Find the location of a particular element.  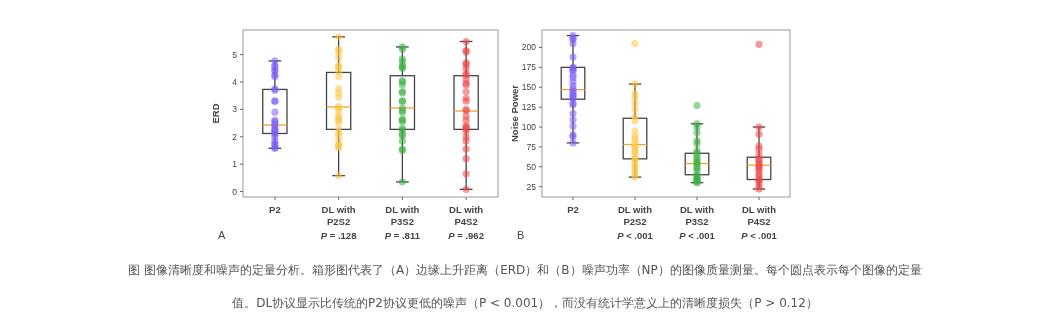

text: P = .128 is located at coordinates (338, 235).